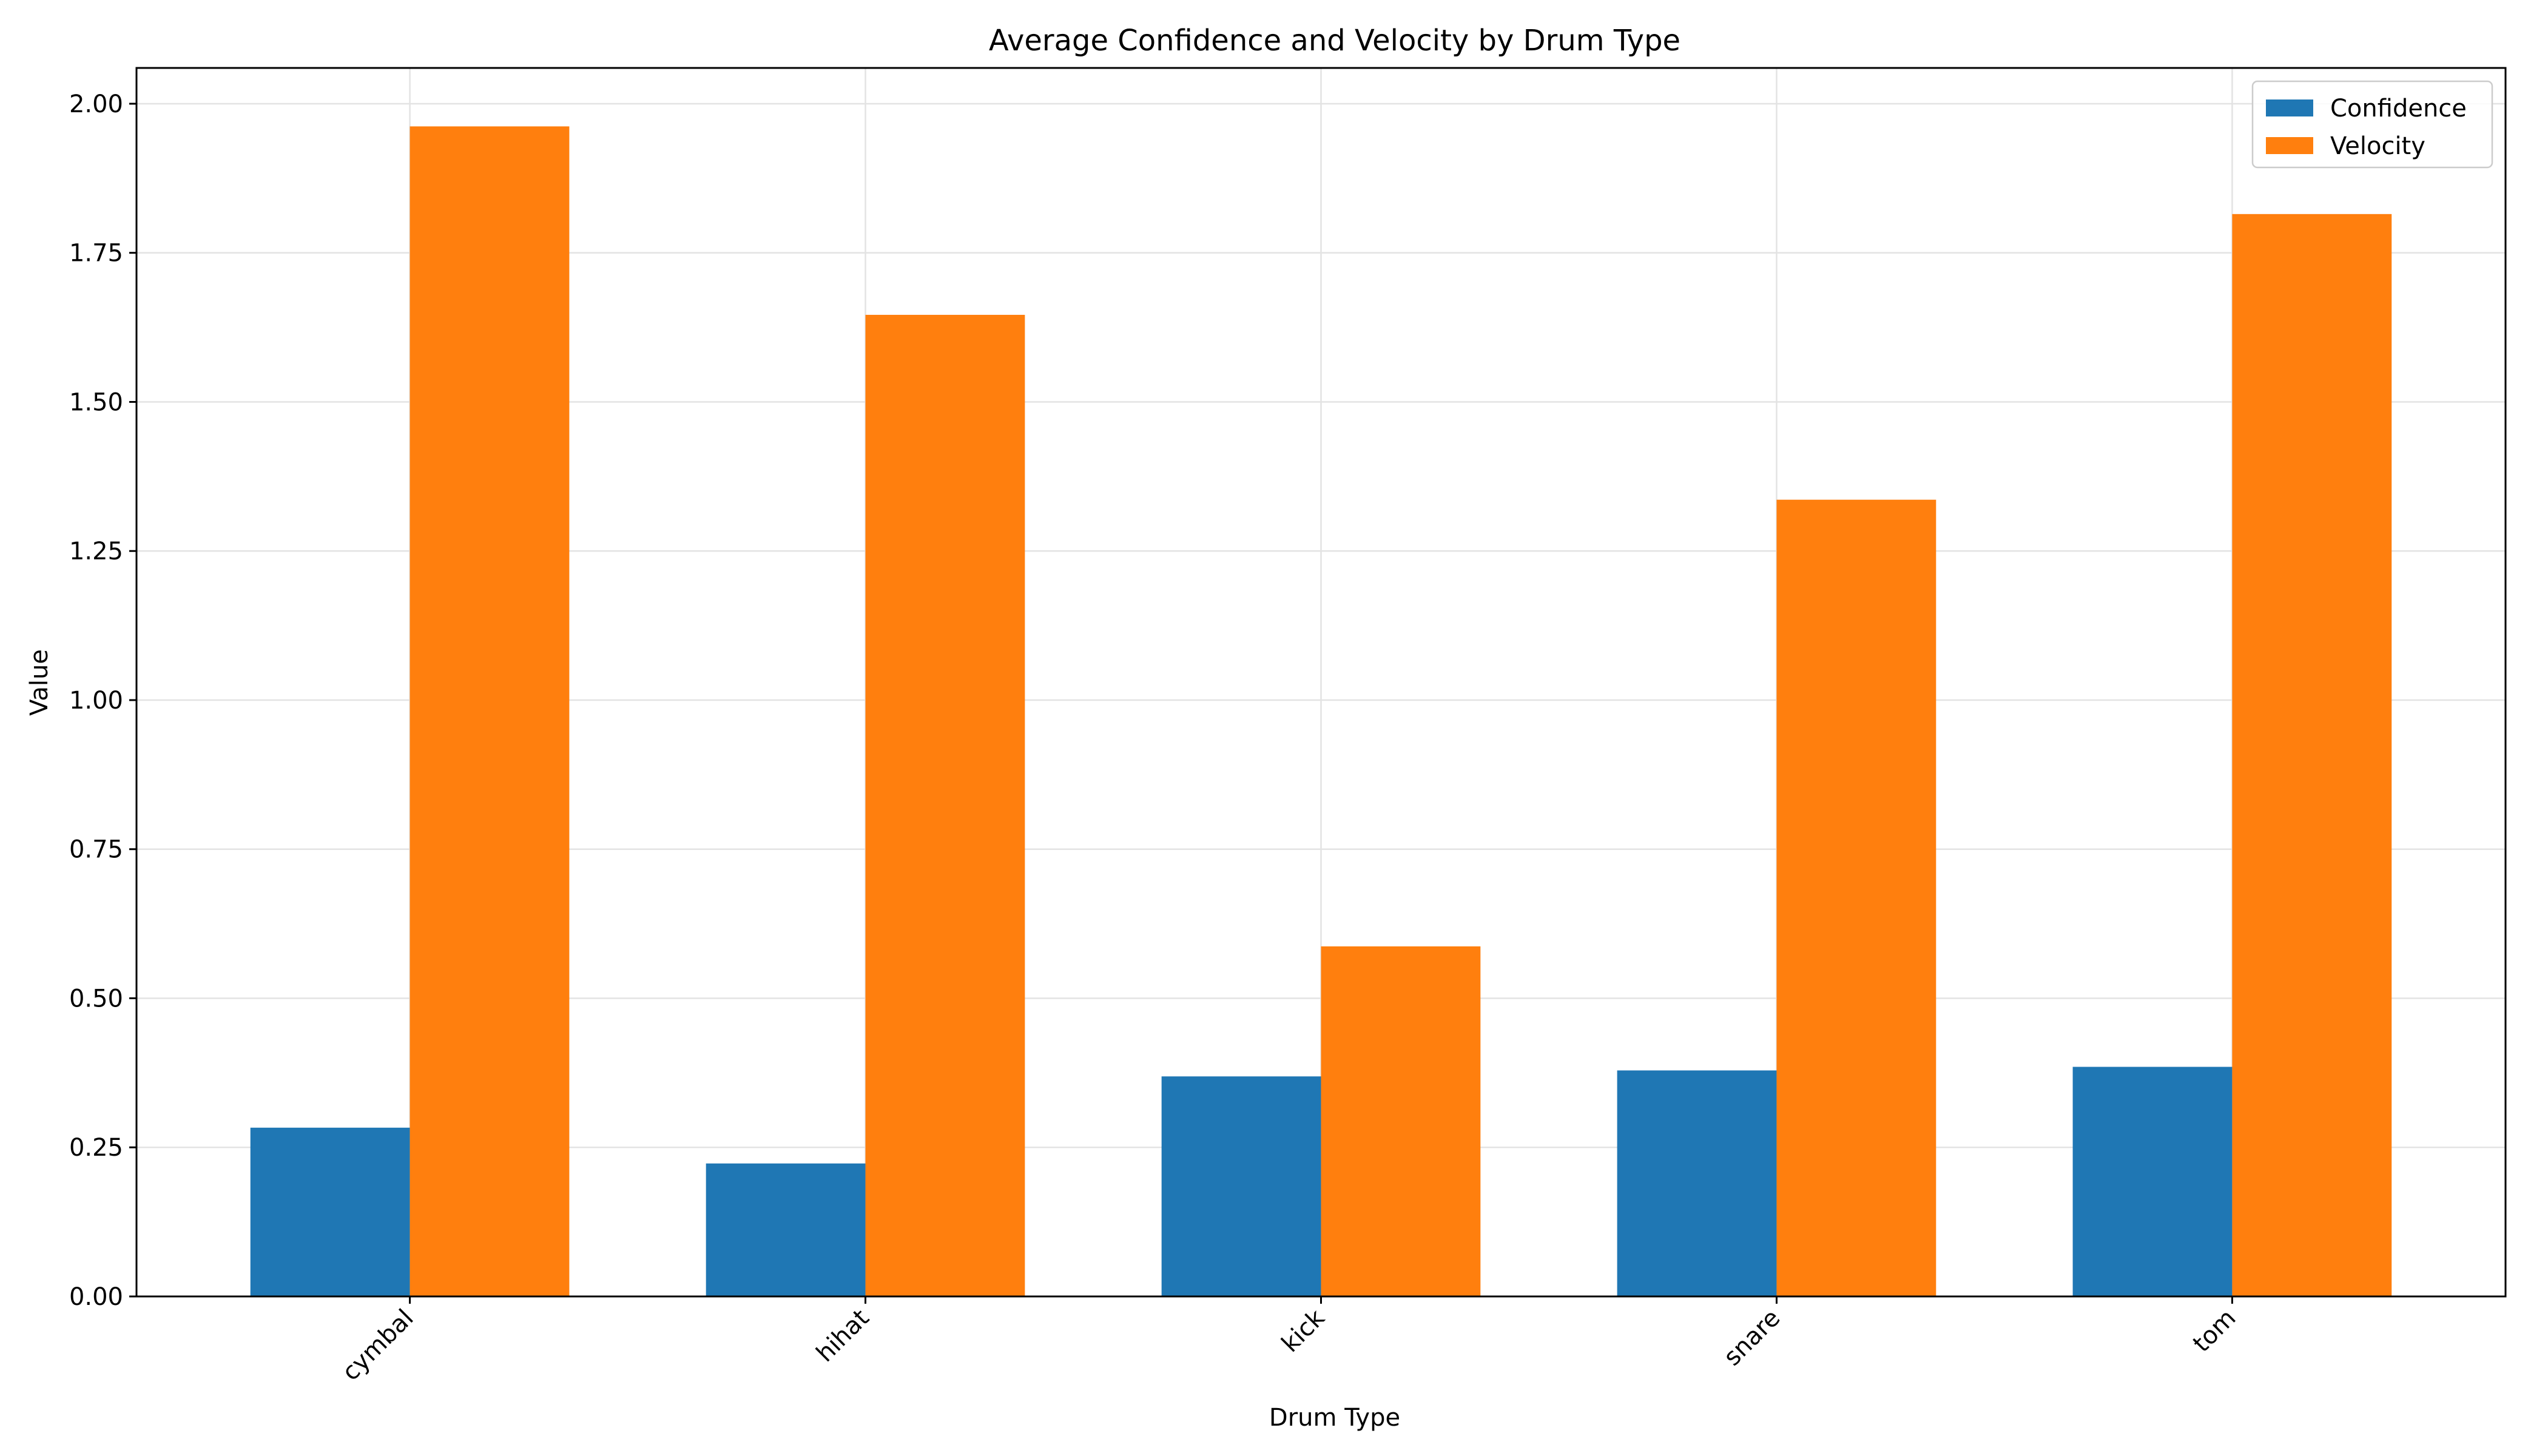  I want to click on bar-velocity-hihat, so click(945, 805).